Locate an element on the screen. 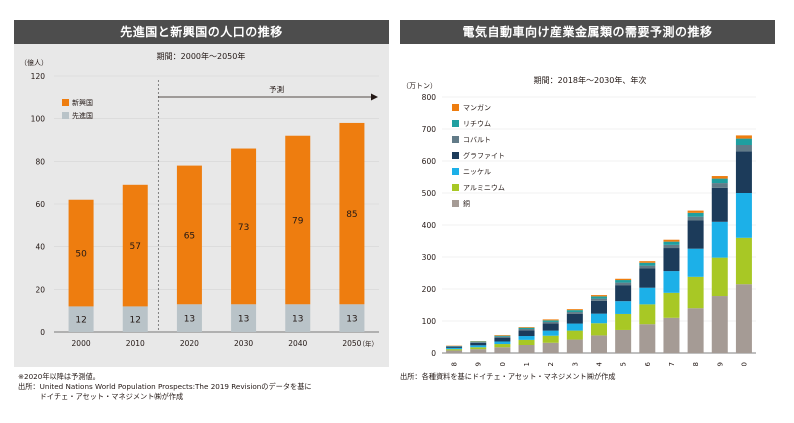 The width and height of the screenshot is (794, 423). metals-y-axis-label: （万トン） is located at coordinates (419, 86).